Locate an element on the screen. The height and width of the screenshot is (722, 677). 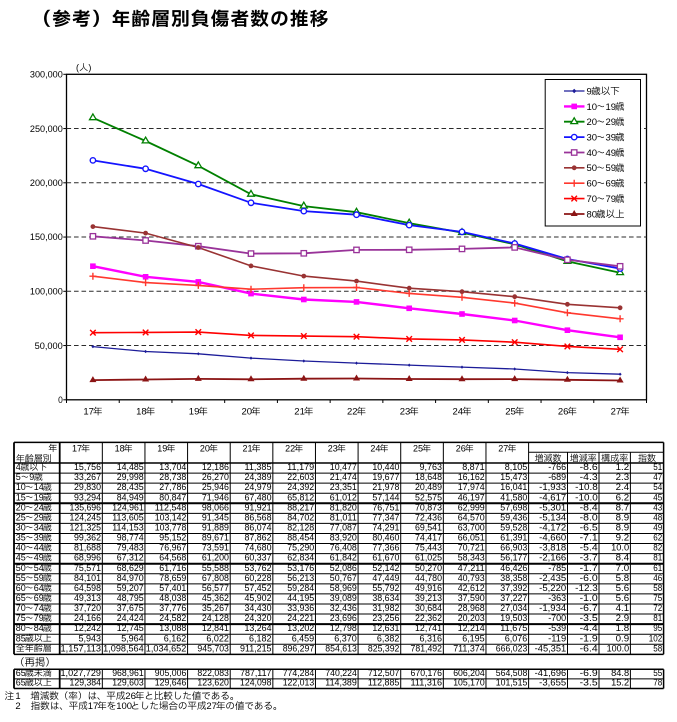
svg-text: 70,721 is located at coordinates (471, 548).